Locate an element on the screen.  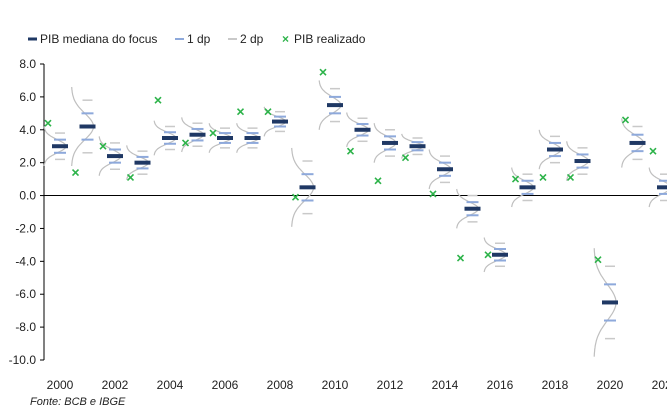
y-tick-label: -10.0 is located at coordinates (23, 360).